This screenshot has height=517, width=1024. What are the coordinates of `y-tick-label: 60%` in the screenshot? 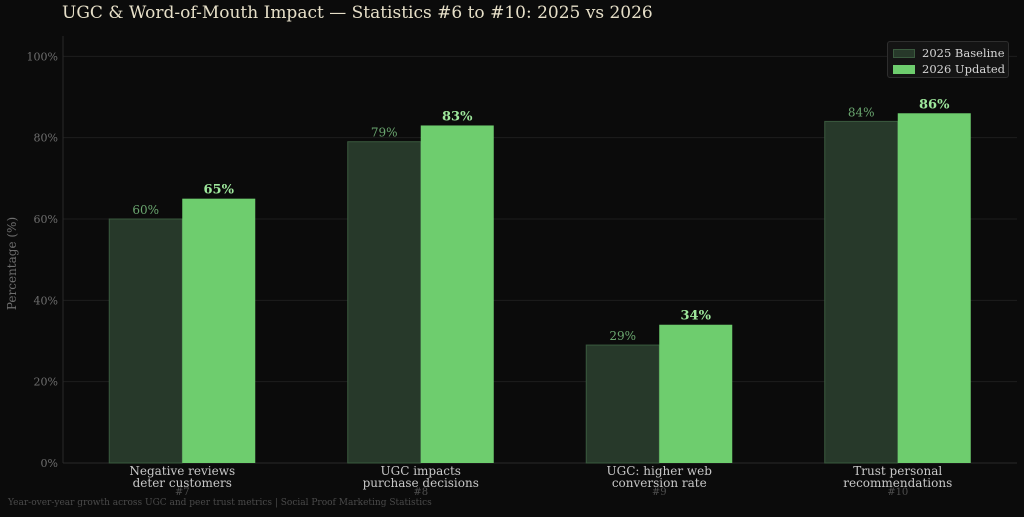 It's located at (46, 219).